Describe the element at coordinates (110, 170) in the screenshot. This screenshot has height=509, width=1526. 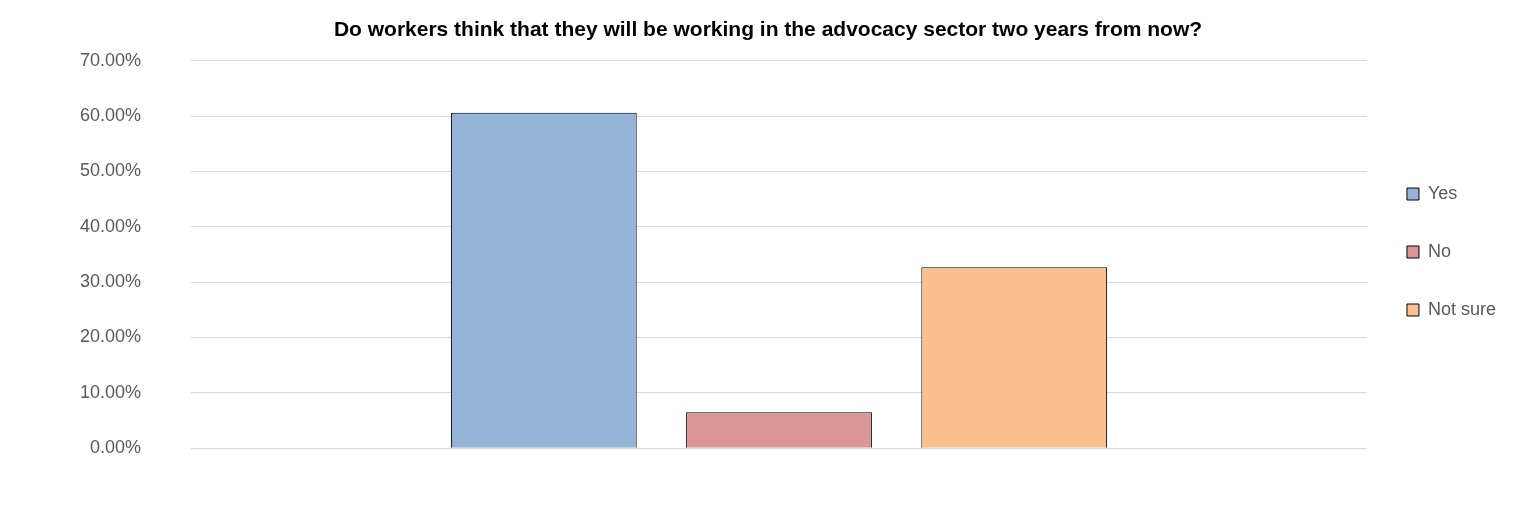
I see `y-tick-label: 50.00%` at that location.